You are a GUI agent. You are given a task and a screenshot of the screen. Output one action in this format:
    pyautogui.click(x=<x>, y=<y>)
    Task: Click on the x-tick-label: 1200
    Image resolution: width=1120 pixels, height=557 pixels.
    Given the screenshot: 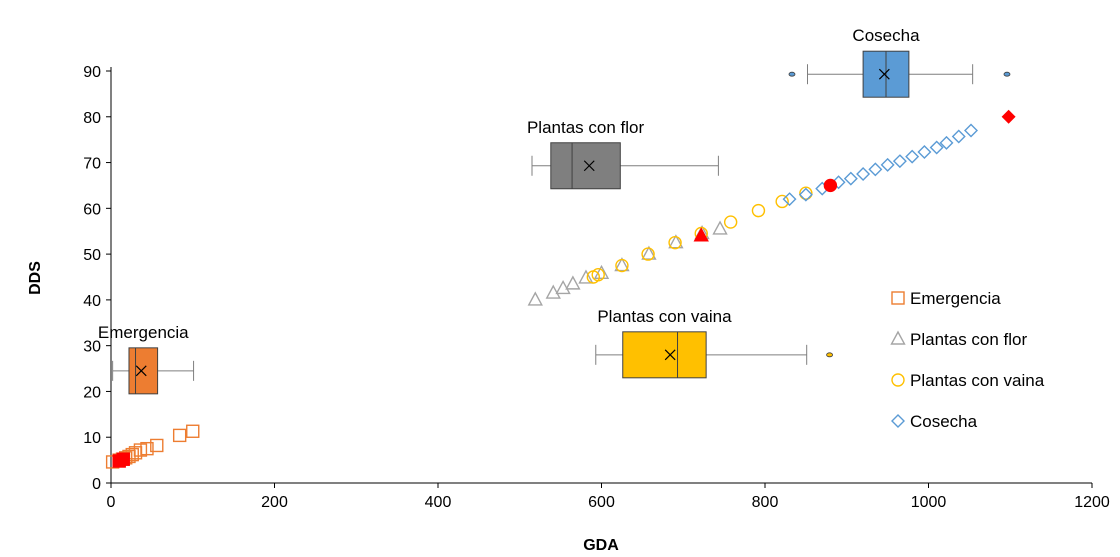 What is the action you would take?
    pyautogui.click(x=1092, y=502)
    